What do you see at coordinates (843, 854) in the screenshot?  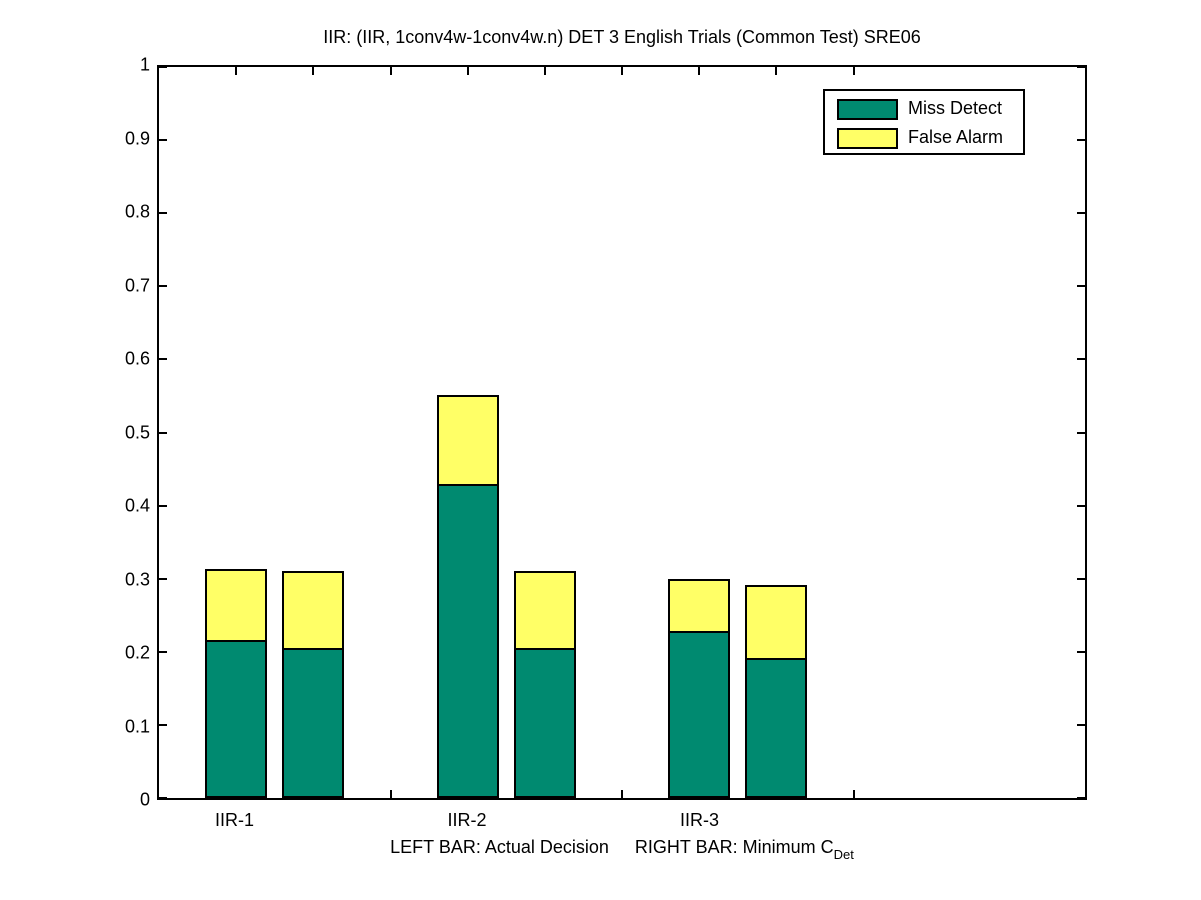 I see `x-axis-label-subscript: Det` at bounding box center [843, 854].